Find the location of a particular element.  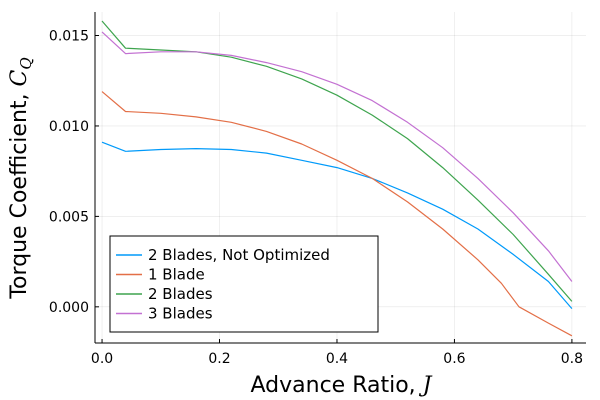

legend-entry: 1 Blade is located at coordinates (176, 275).